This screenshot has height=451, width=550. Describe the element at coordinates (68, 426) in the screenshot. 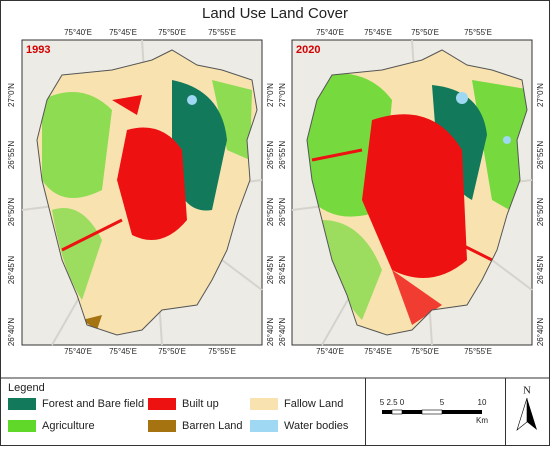

I see `legend-label: Agriculture` at that location.